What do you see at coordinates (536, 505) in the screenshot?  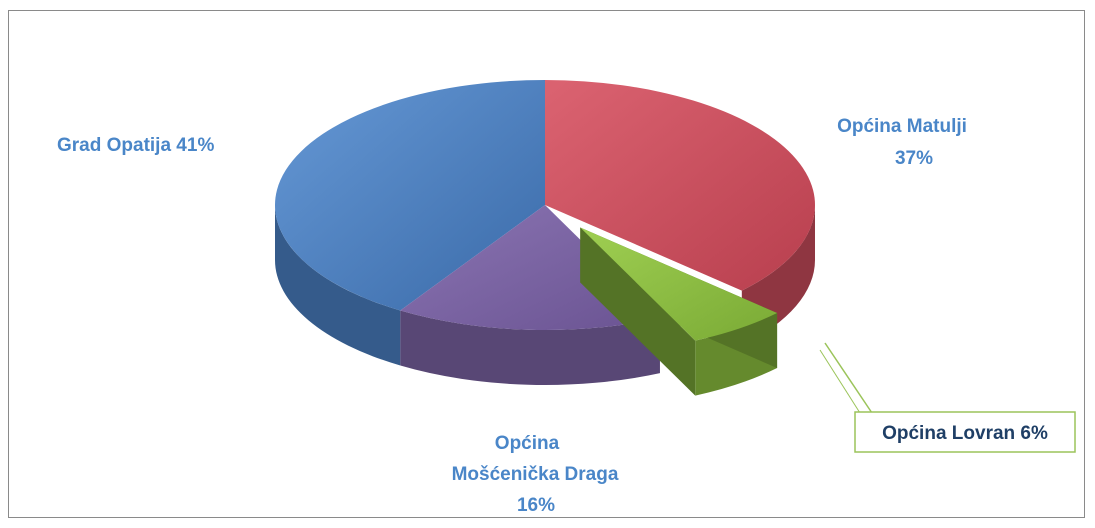 I see `label-moscenicka-value: 16%` at bounding box center [536, 505].